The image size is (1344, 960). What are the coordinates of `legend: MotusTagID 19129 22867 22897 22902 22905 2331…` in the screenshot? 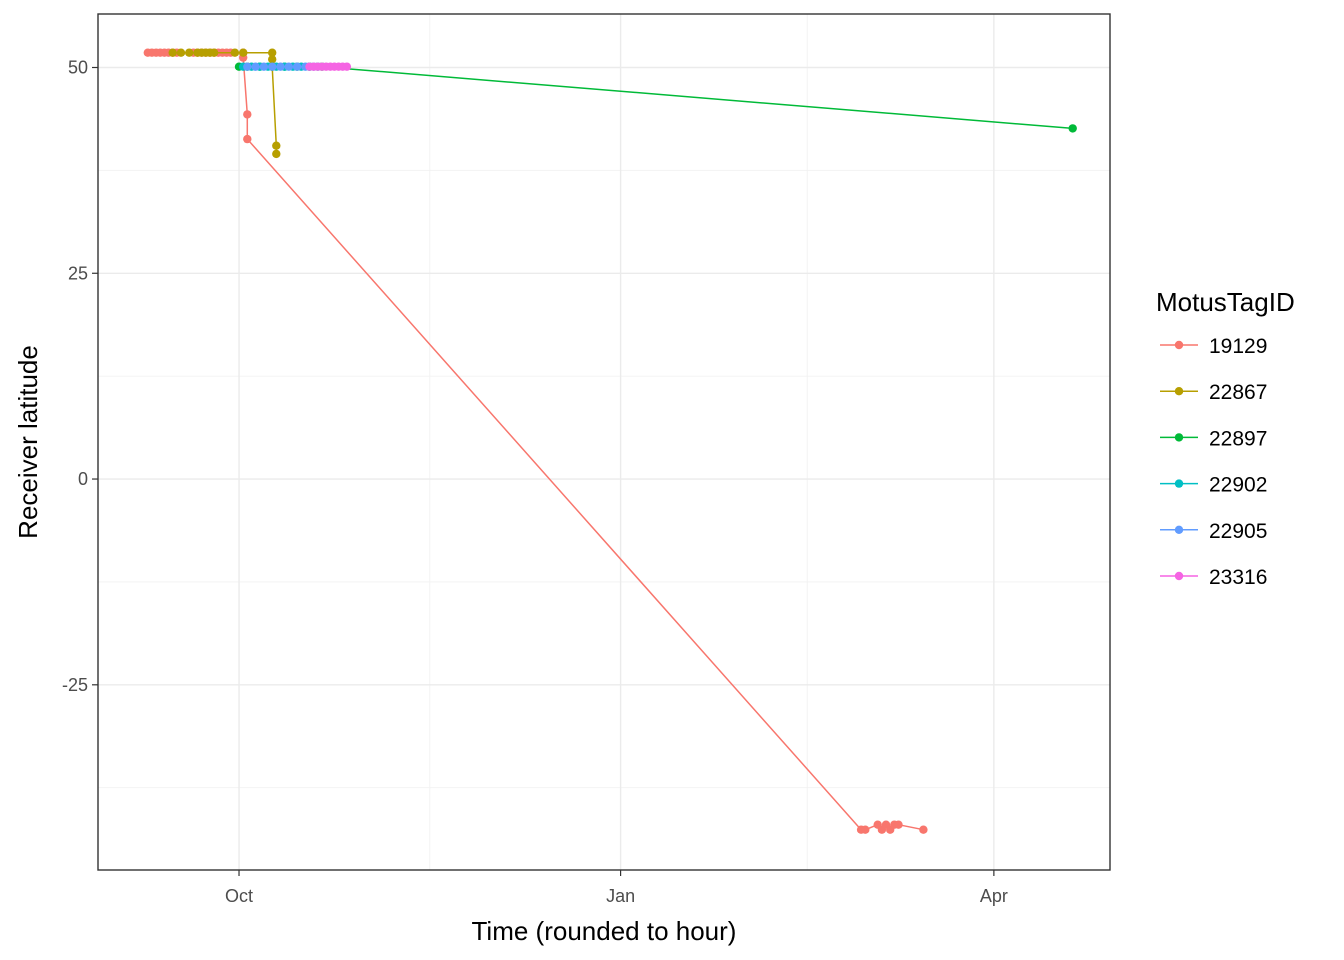 It's located at (1225, 438).